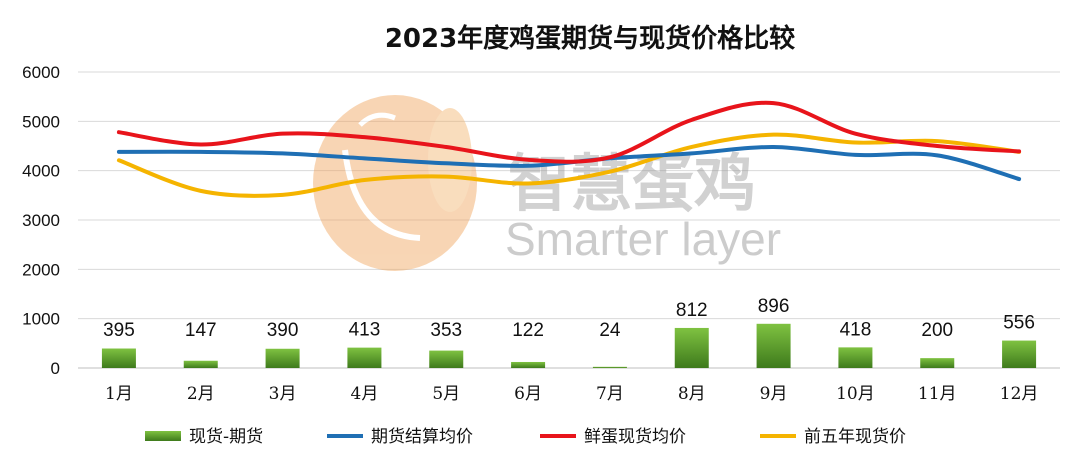 The height and width of the screenshot is (458, 1080). What do you see at coordinates (856, 329) in the screenshot?
I see `data-label: 418` at bounding box center [856, 329].